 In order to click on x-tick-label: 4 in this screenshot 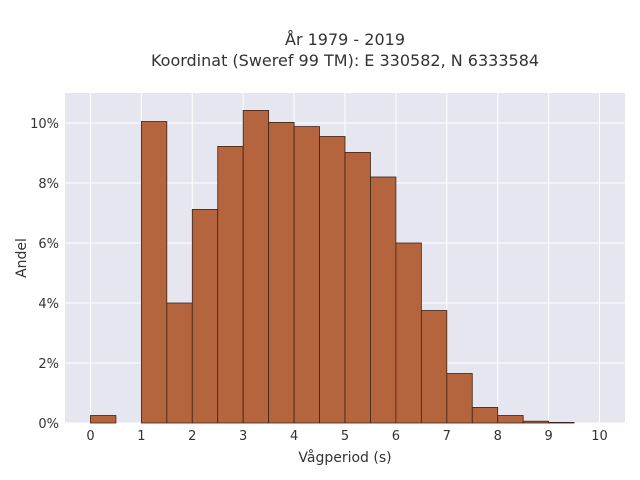, I will do `click(294, 436)`.